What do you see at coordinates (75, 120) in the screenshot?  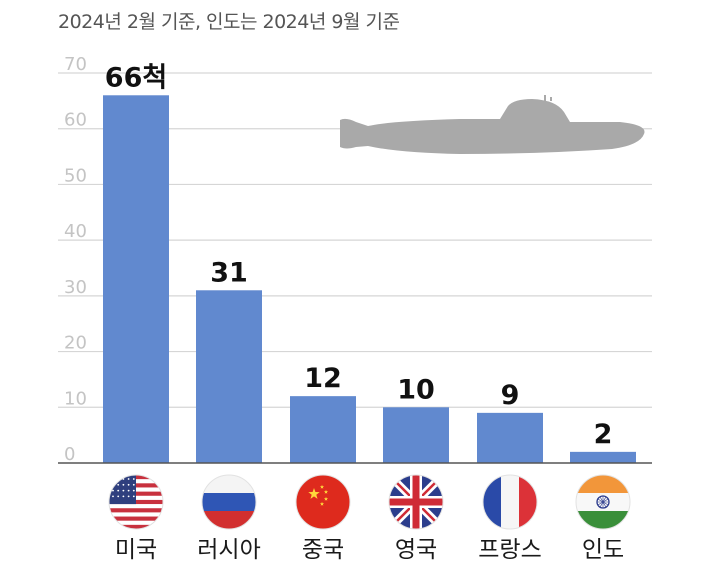 I see `y-tick-label: 60` at bounding box center [75, 120].